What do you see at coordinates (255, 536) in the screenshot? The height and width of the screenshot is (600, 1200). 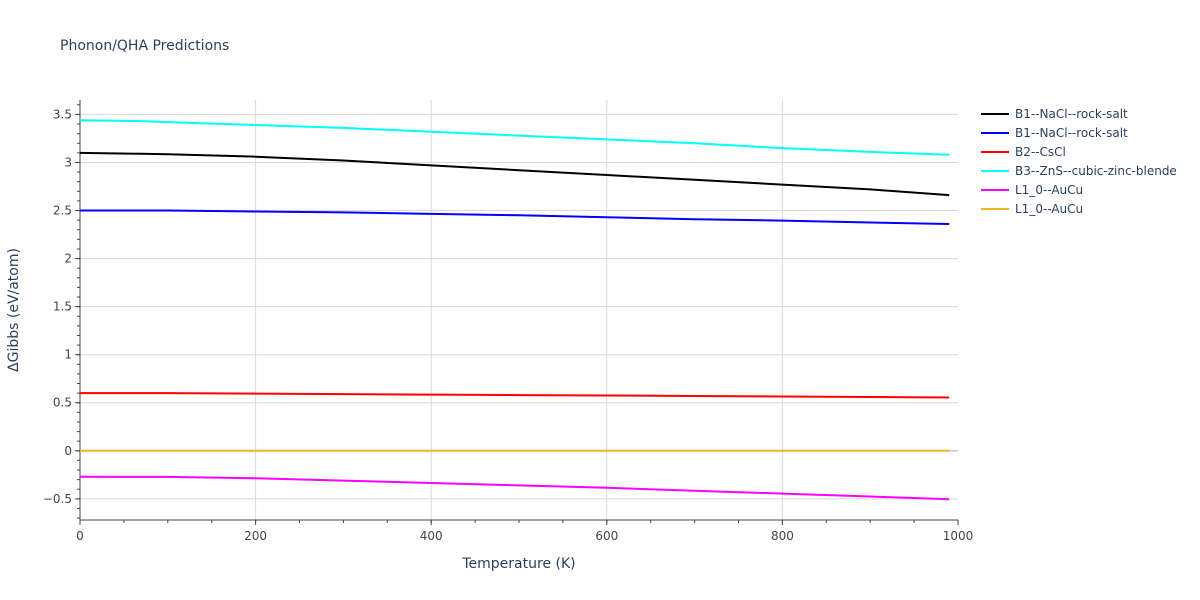 I see `x-tick-label: 200` at bounding box center [255, 536].